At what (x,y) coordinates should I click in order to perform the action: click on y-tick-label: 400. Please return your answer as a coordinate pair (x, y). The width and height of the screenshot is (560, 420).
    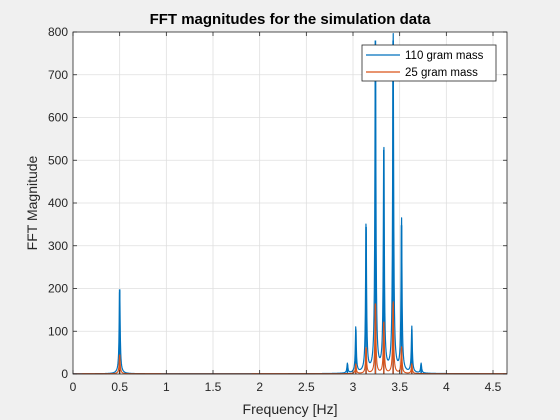
    Looking at the image, I should click on (58, 203).